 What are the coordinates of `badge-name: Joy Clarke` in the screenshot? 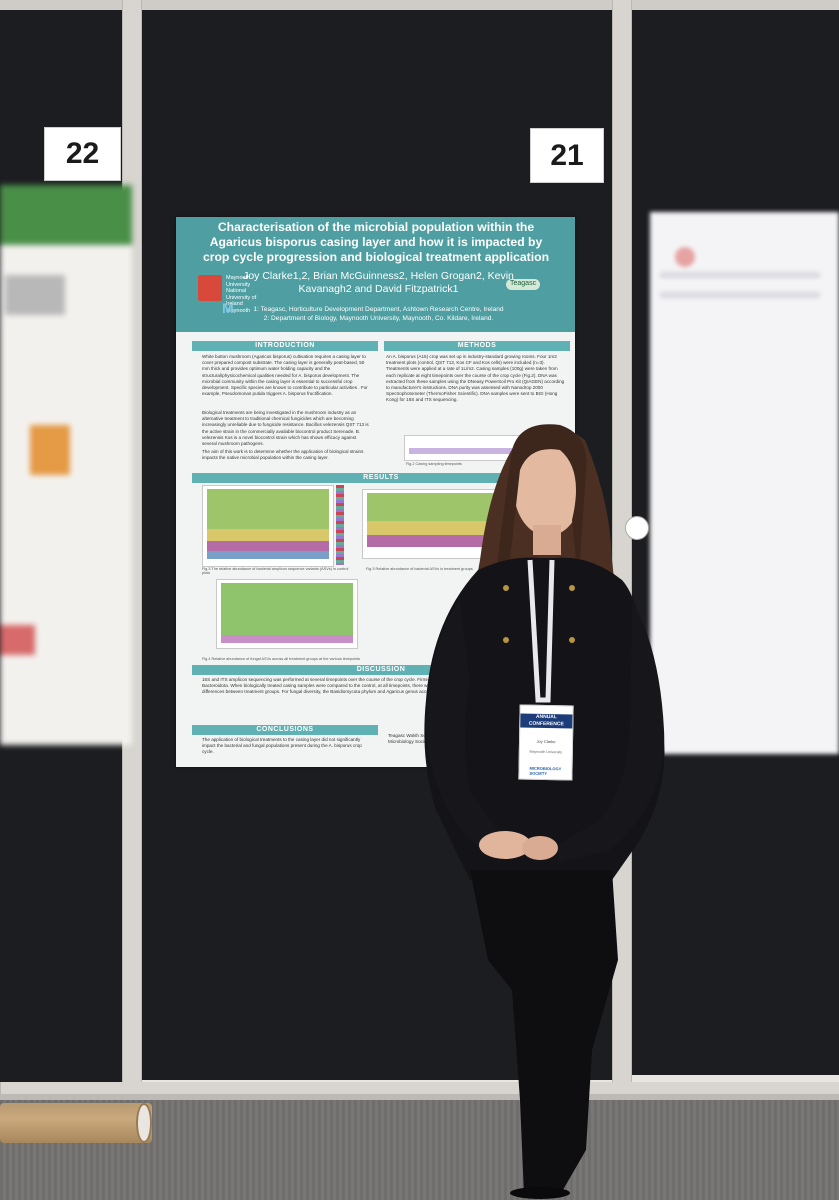 It's located at (546, 741).